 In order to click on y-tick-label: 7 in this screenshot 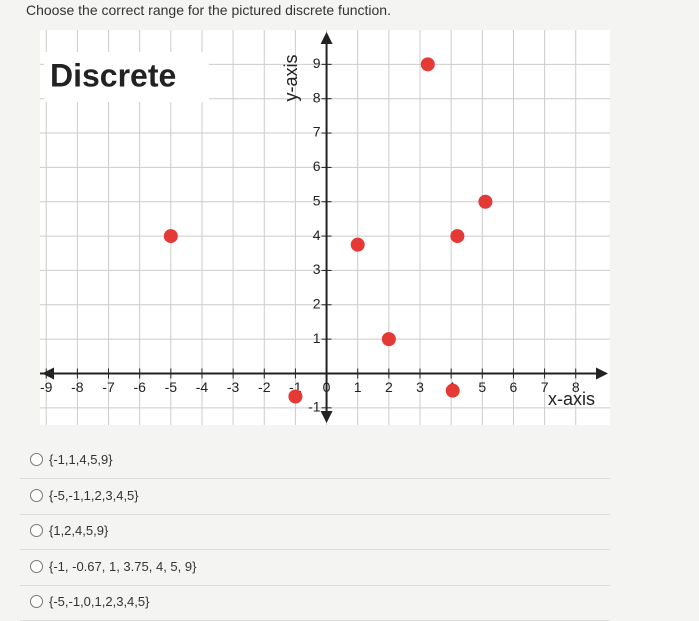, I will do `click(317, 132)`.